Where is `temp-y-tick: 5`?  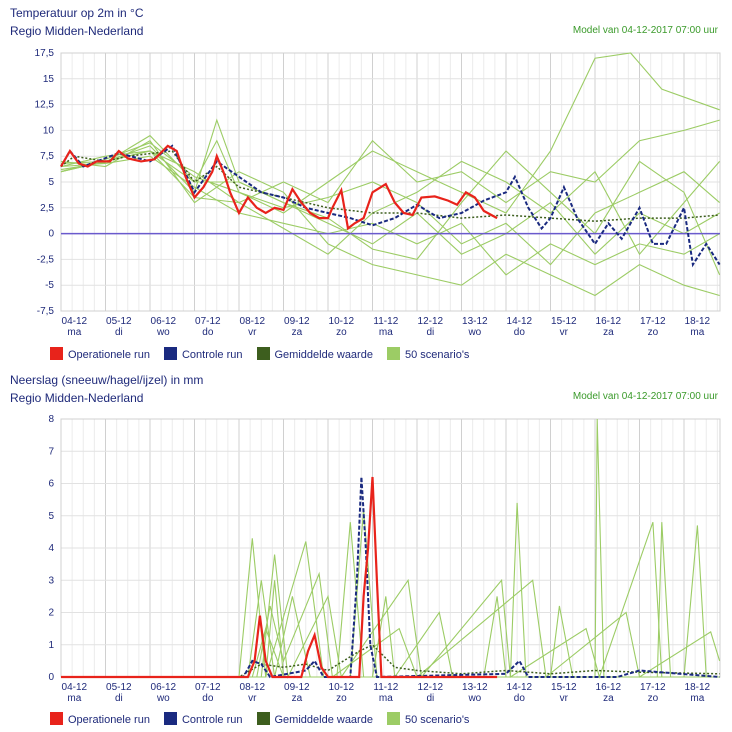
temp-y-tick: 5 is located at coordinates (51, 182).